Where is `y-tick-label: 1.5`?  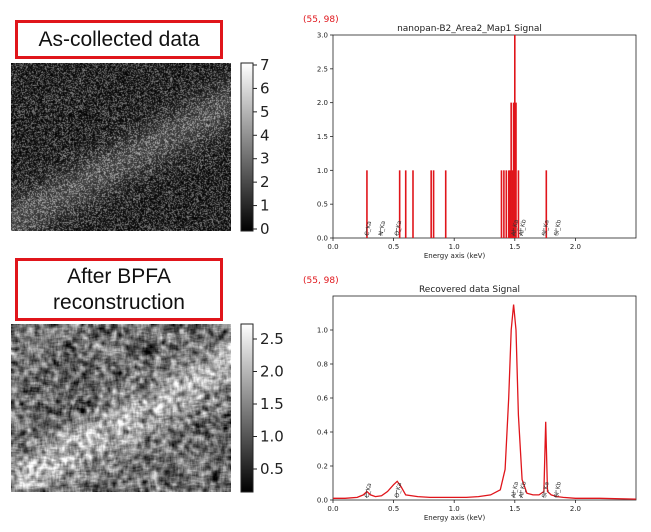 y-tick-label: 1.5 is located at coordinates (322, 137).